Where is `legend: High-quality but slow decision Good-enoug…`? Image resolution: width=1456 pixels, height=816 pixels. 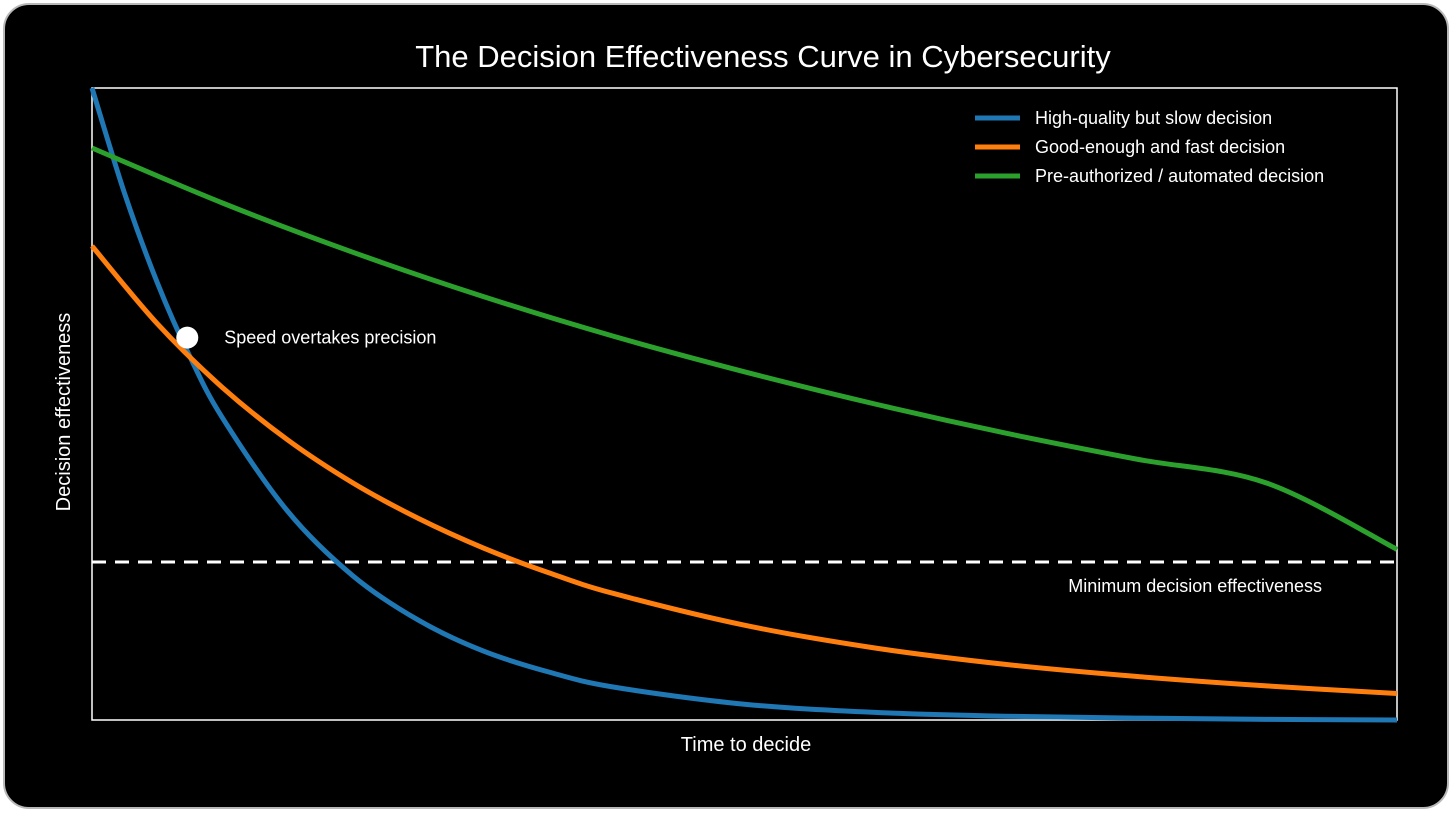 legend: High-quality but slow decision Good-enoug… is located at coordinates (1149, 147).